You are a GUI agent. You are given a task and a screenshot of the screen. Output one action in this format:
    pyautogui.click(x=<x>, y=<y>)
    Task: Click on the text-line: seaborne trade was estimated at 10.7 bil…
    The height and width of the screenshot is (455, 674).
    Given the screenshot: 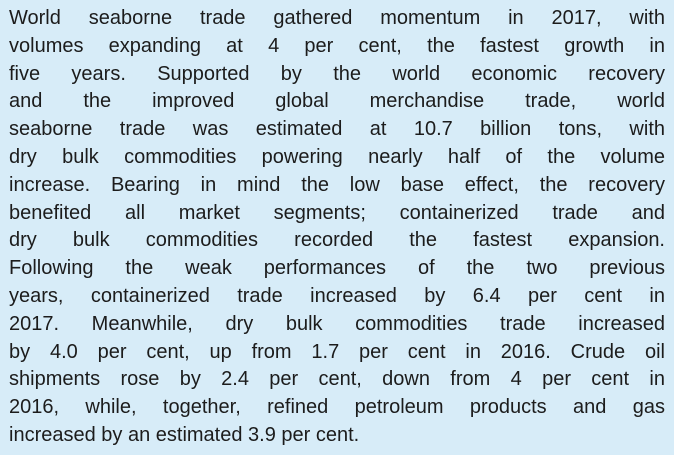 What is the action you would take?
    pyautogui.click(x=337, y=129)
    